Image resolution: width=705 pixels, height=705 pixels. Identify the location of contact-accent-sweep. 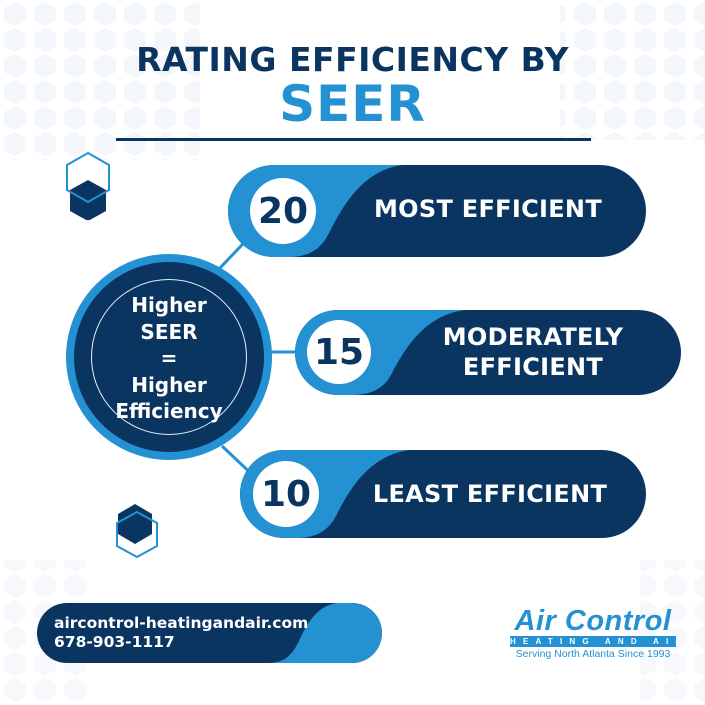
(324, 633).